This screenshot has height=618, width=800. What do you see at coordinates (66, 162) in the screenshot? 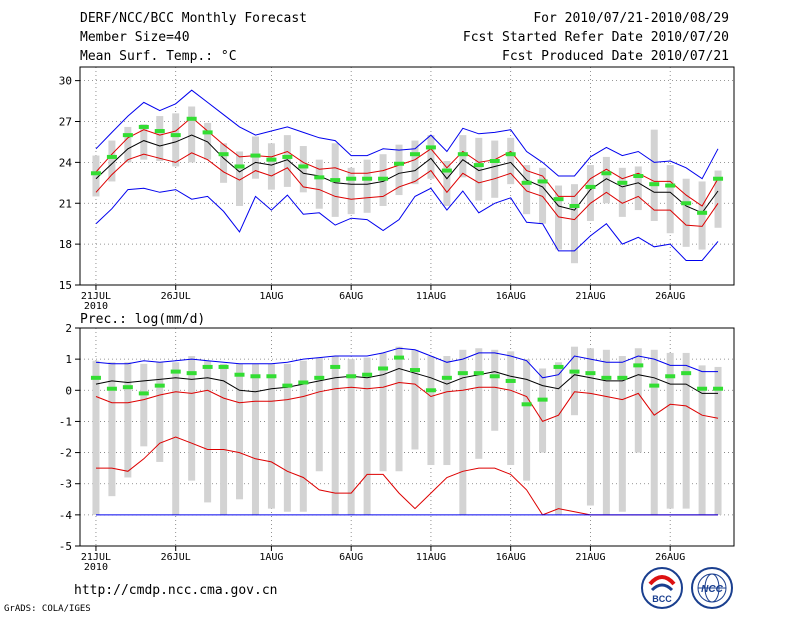
I see `temp-ytick-label: 24` at bounding box center [66, 162].